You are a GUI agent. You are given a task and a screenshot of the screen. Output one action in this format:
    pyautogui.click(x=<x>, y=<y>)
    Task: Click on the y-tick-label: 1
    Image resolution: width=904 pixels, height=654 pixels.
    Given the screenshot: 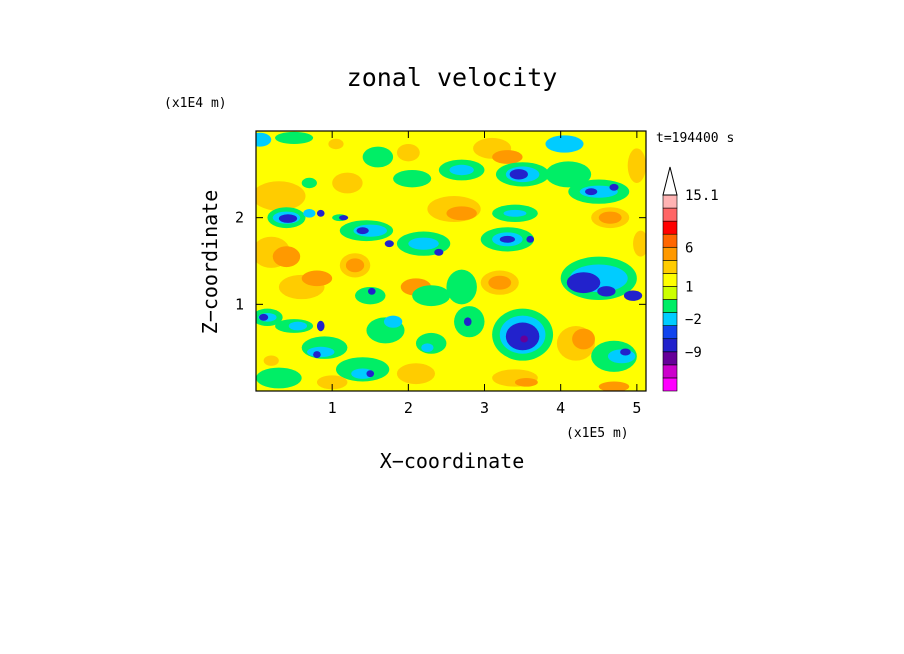 What is the action you would take?
    pyautogui.click(x=239, y=304)
    